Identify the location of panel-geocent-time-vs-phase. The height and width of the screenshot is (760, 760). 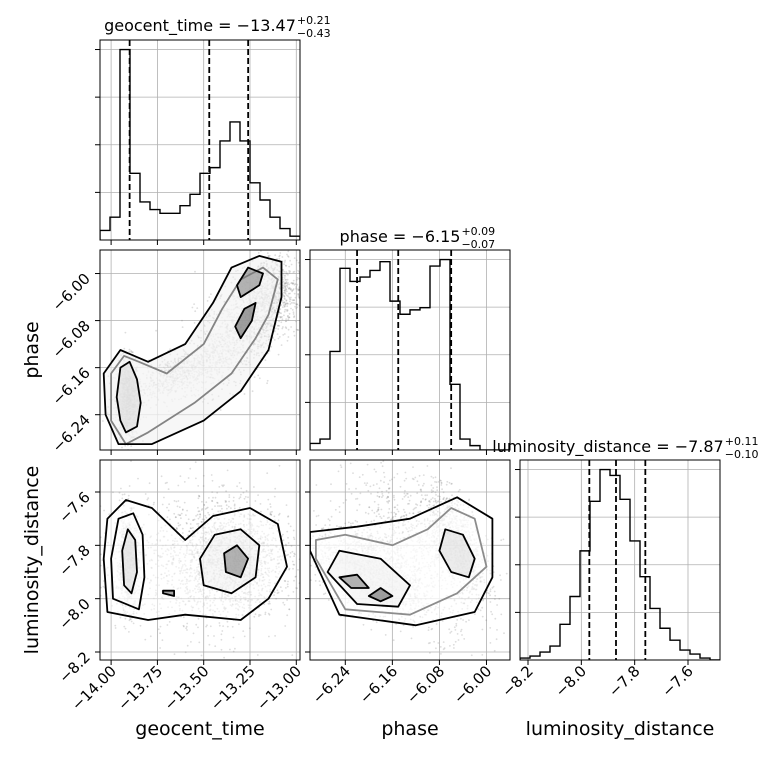
(198, 352).